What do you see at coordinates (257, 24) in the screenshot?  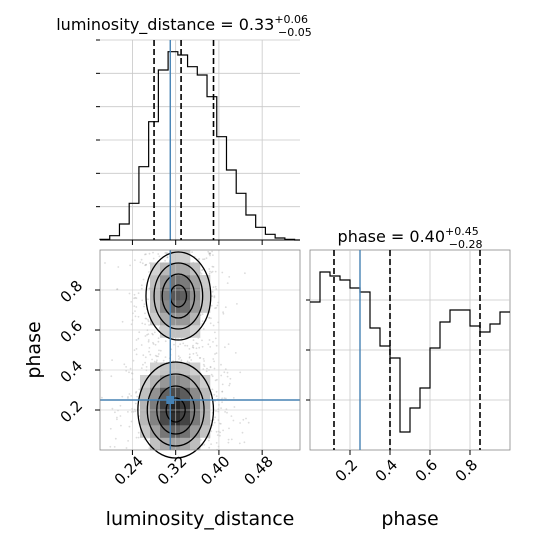 I see `luminosity-distance-title-value: 0.33` at bounding box center [257, 24].